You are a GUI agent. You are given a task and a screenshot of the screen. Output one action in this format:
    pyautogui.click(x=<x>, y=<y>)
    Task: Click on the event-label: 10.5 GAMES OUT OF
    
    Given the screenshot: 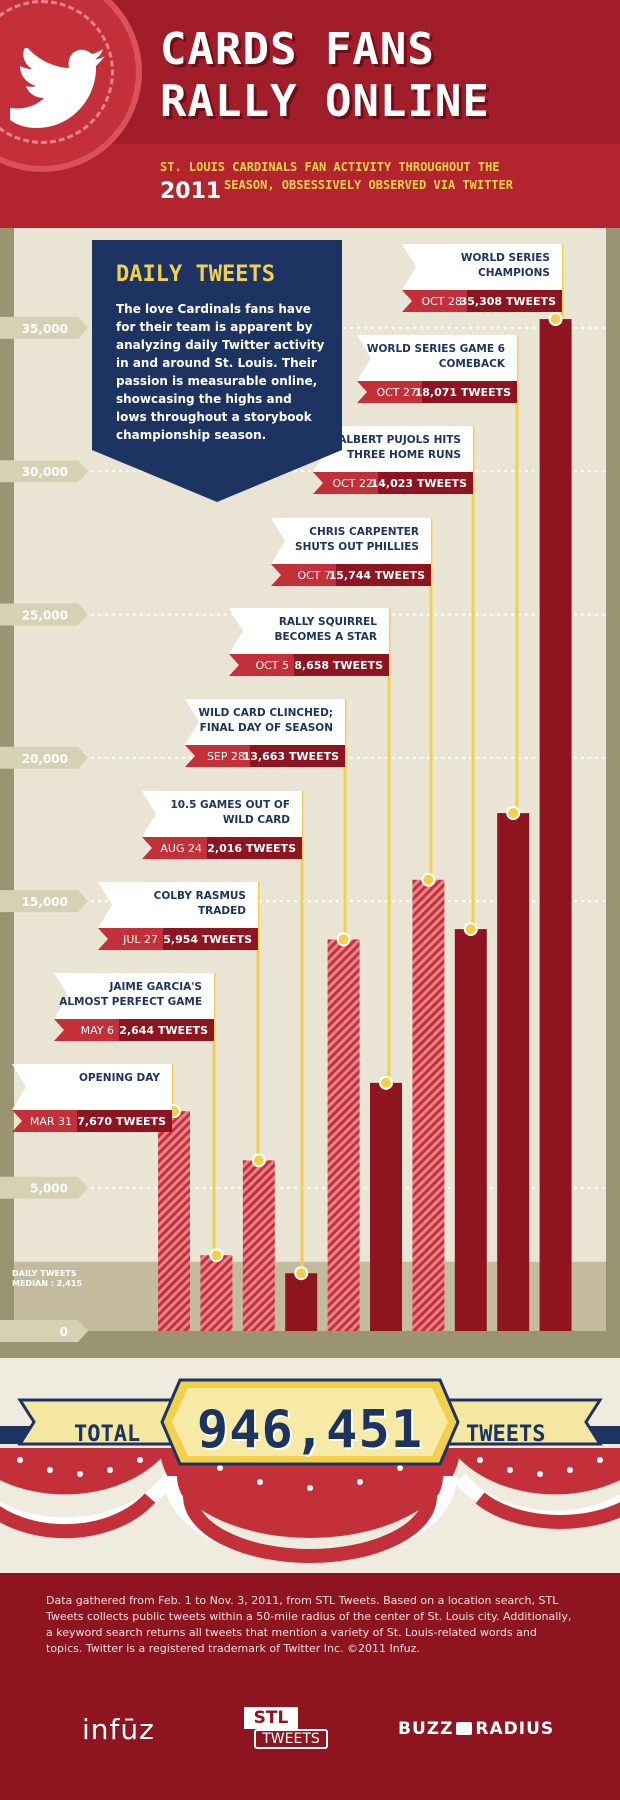 What is the action you would take?
    pyautogui.click(x=230, y=805)
    